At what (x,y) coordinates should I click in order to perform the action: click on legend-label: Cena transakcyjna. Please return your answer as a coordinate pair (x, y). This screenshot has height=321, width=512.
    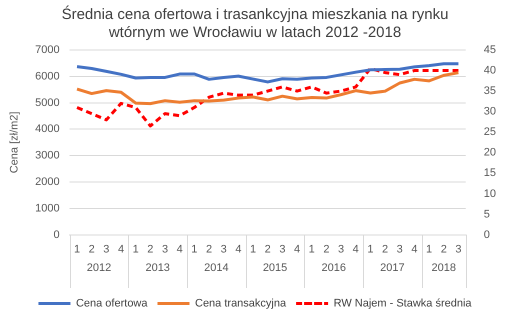
    Looking at the image, I should click on (240, 304).